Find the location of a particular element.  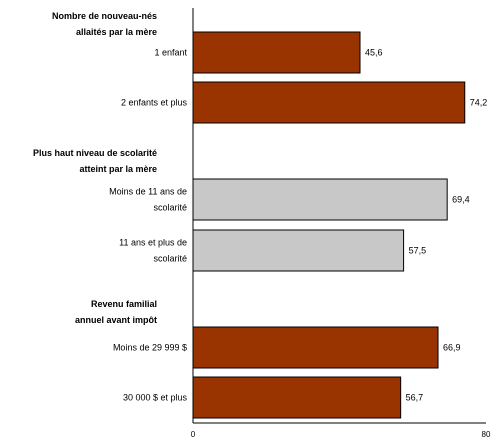

category-label: 30 000 $ et plus is located at coordinates (155, 398).